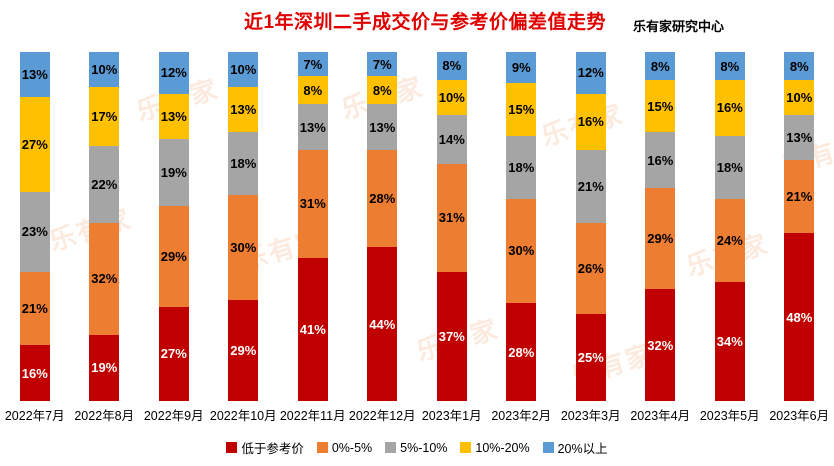 This screenshot has width=834, height=466. What do you see at coordinates (590, 121) in the screenshot?
I see `bar-segment-series-3: 16%` at bounding box center [590, 121].